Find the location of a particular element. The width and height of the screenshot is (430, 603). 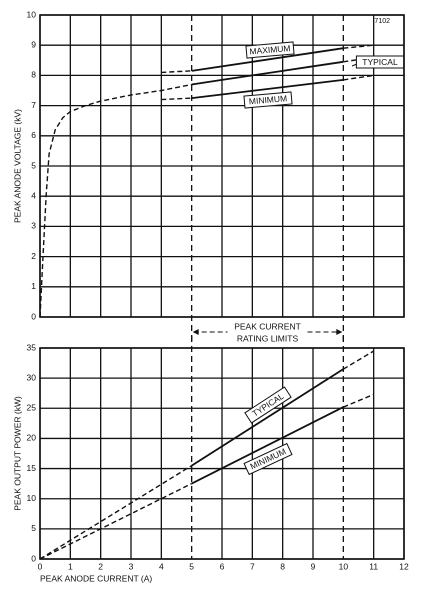

y-axis-label: PEAK ANODE VOLTAGE (kV) is located at coordinates (17, 166).